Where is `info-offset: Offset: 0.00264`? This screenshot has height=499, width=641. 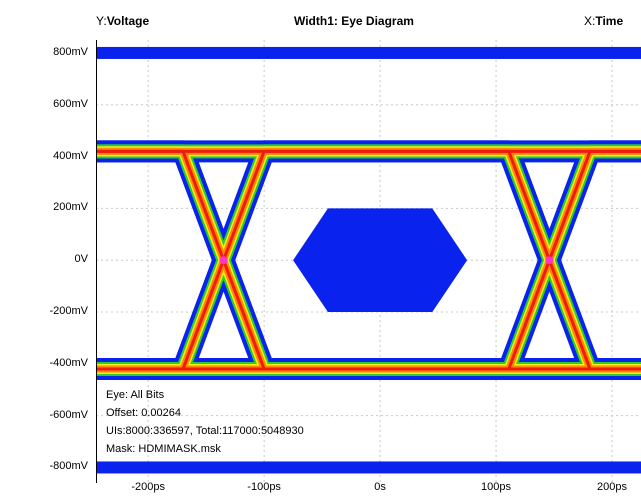
info-offset: Offset: 0.00264 is located at coordinates (144, 413).